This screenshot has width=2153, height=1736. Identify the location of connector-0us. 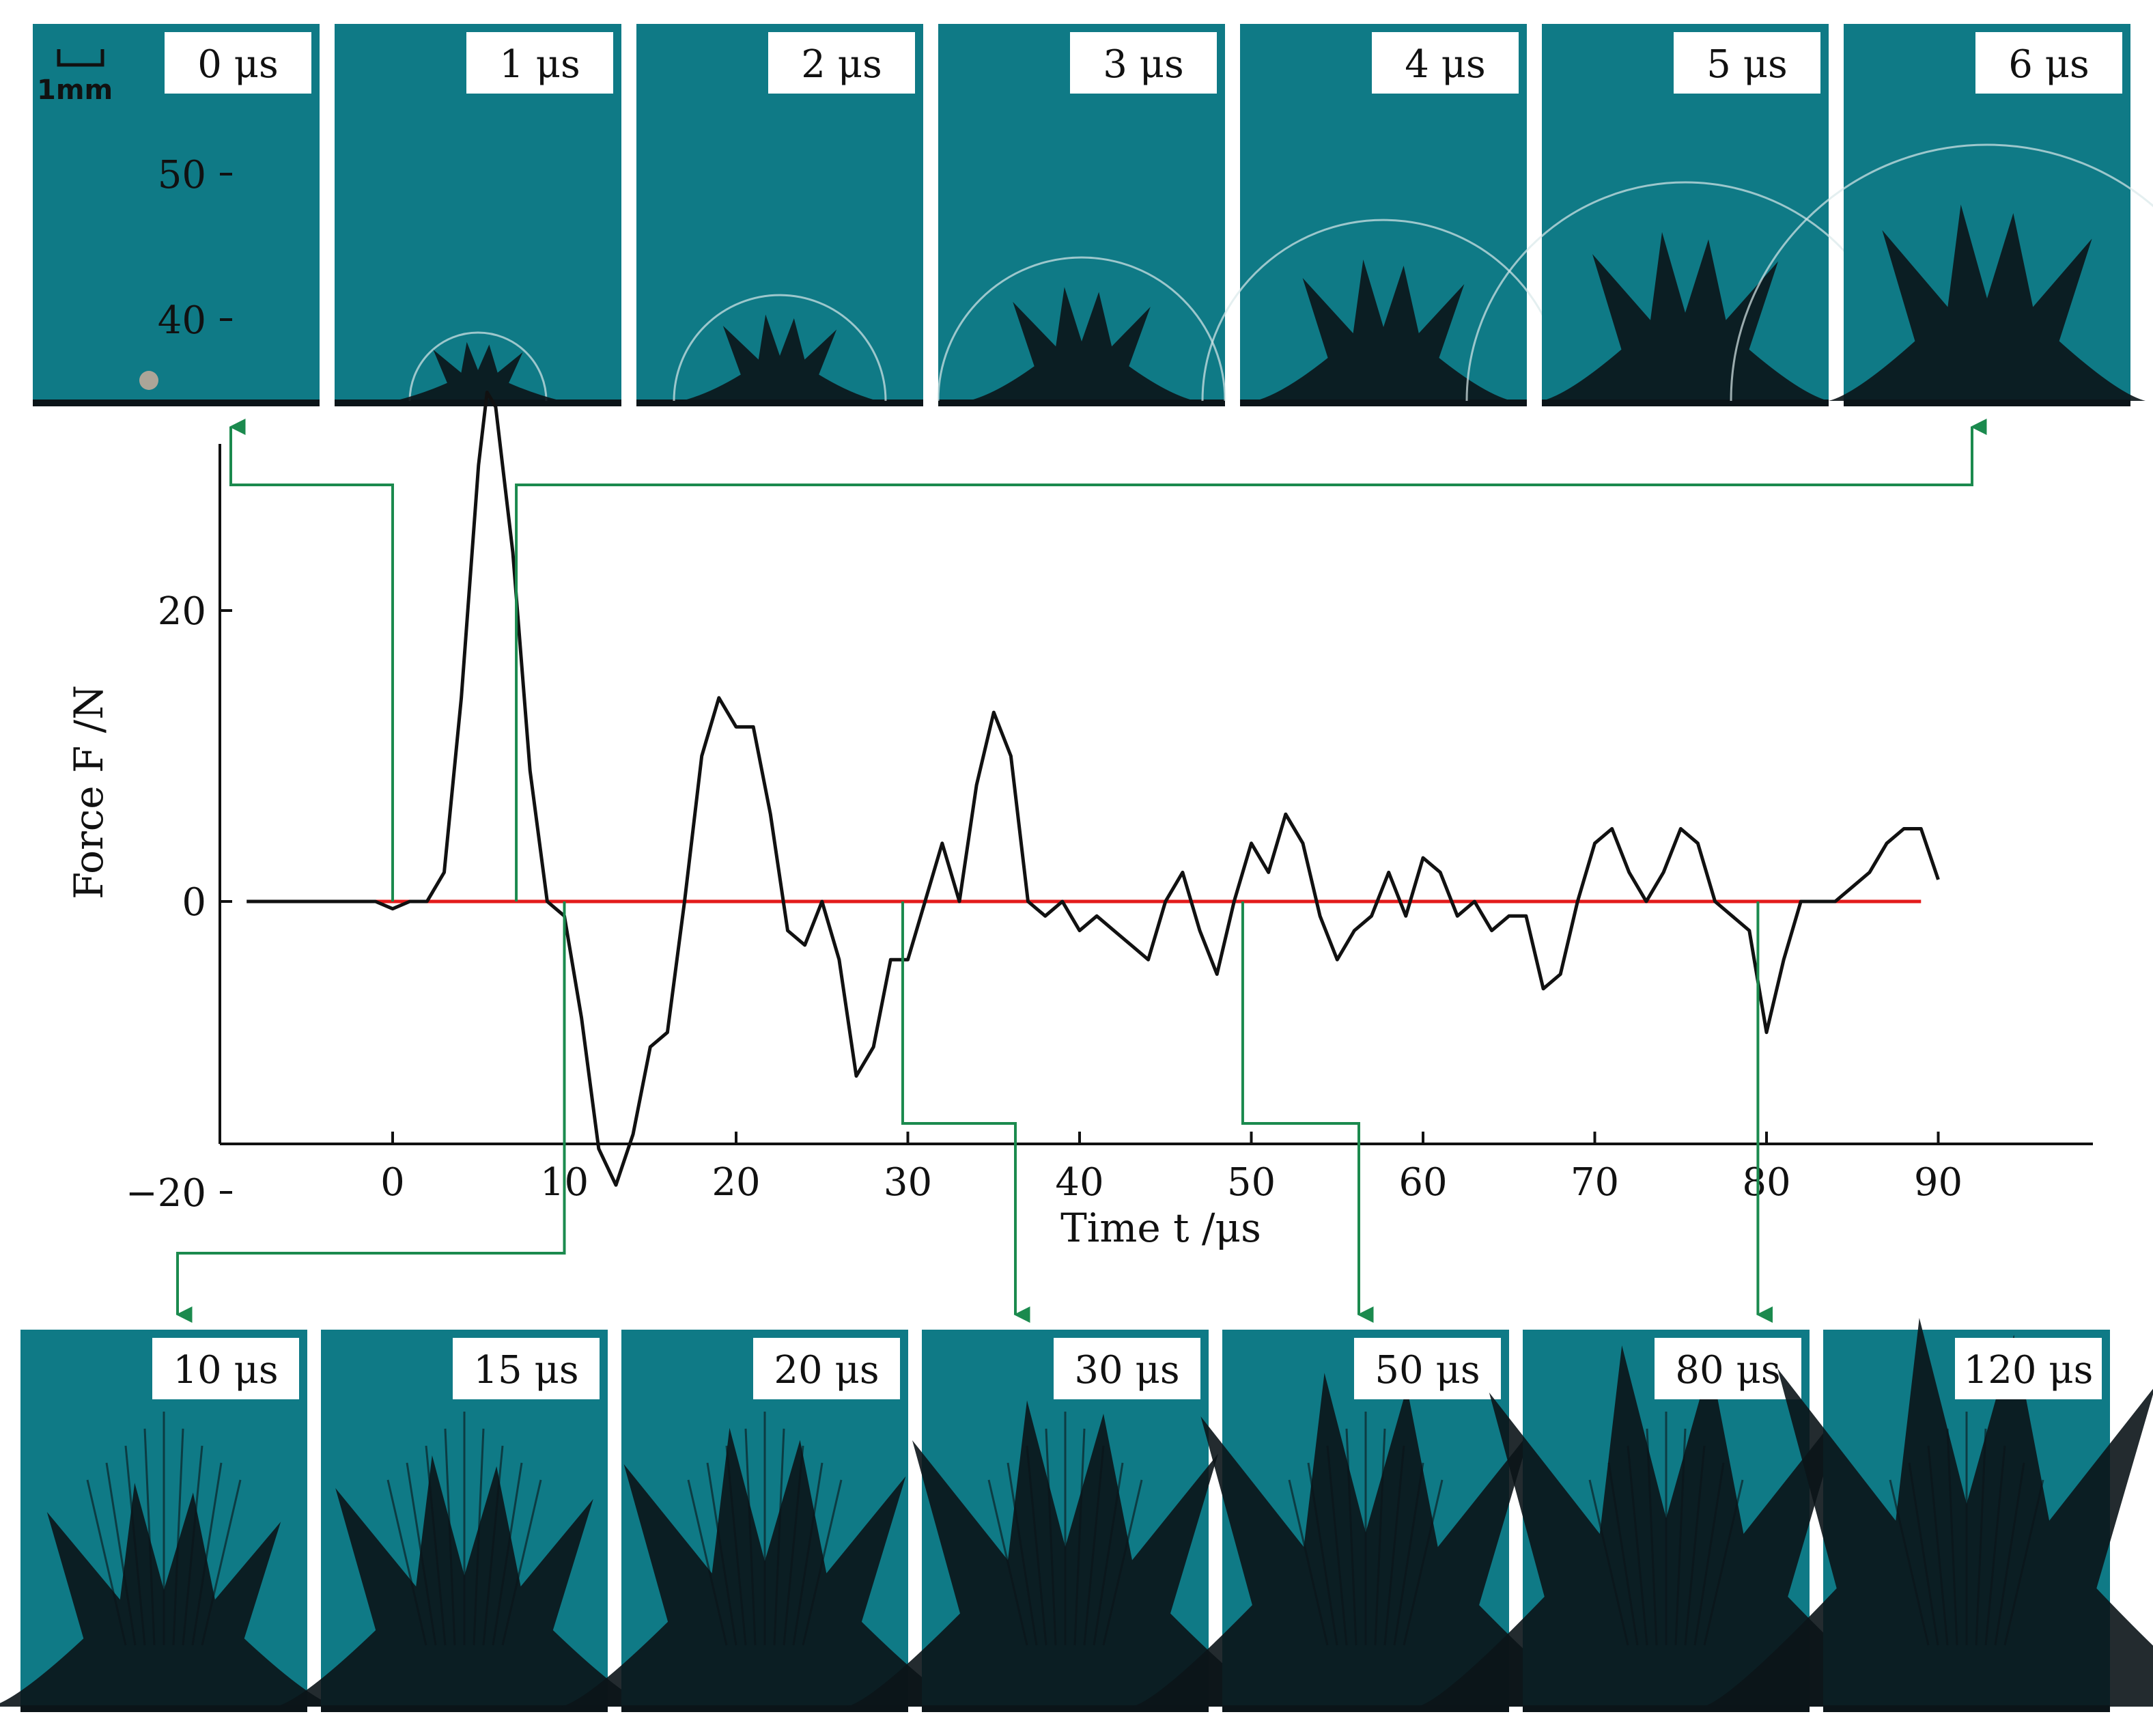
(312, 660).